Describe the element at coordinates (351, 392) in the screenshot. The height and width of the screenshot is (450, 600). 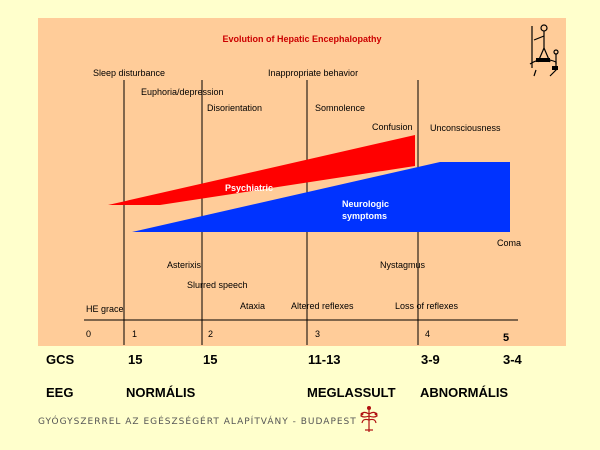
I see `eeg-value-slowed: MEGLASSULT` at that location.